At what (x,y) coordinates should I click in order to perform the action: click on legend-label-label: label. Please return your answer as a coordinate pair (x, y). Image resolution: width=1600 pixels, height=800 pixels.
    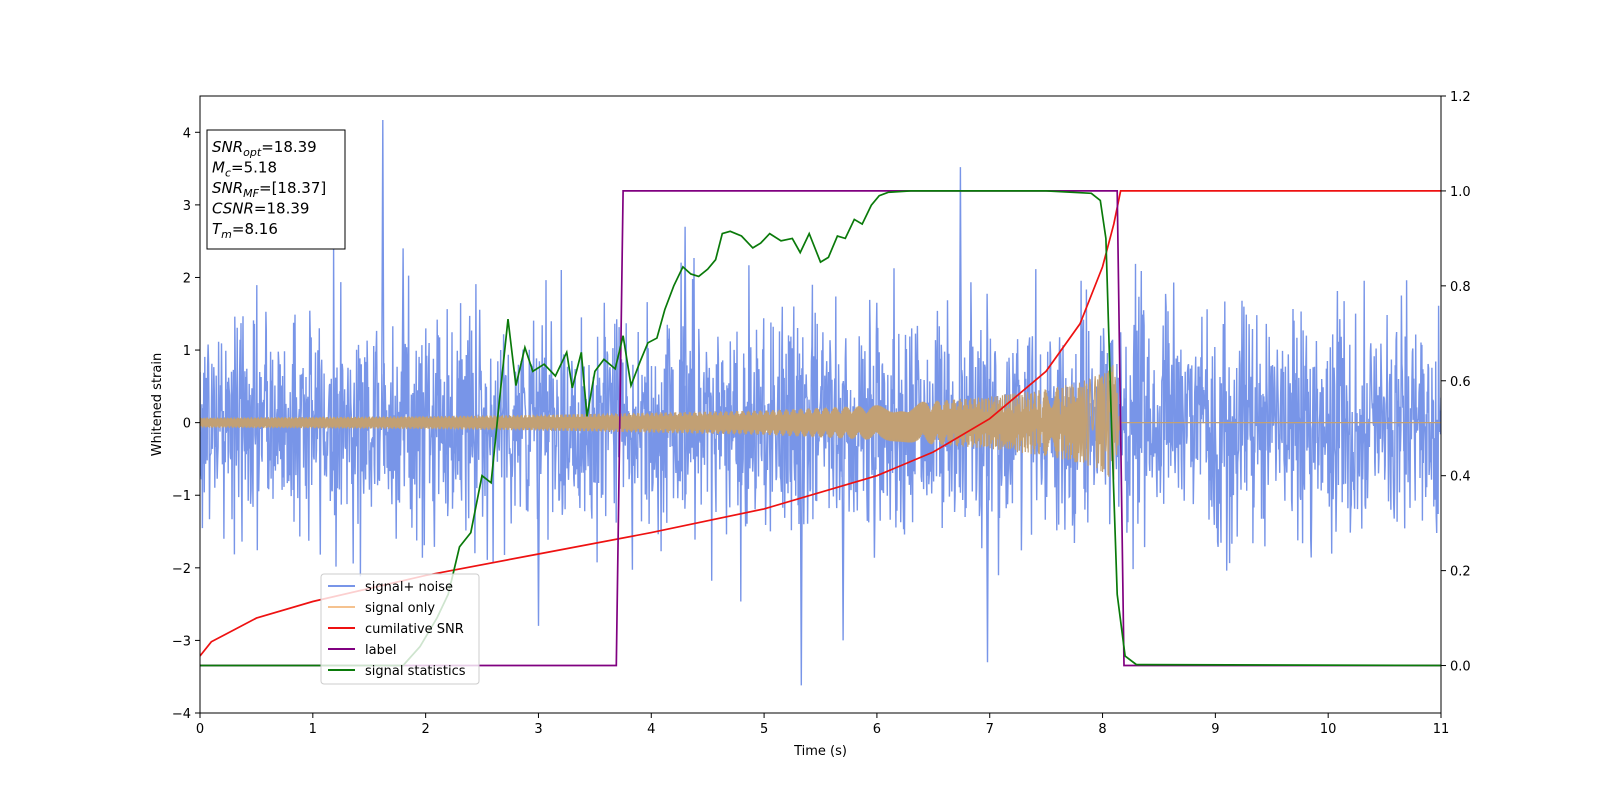
    Looking at the image, I should click on (380, 650).